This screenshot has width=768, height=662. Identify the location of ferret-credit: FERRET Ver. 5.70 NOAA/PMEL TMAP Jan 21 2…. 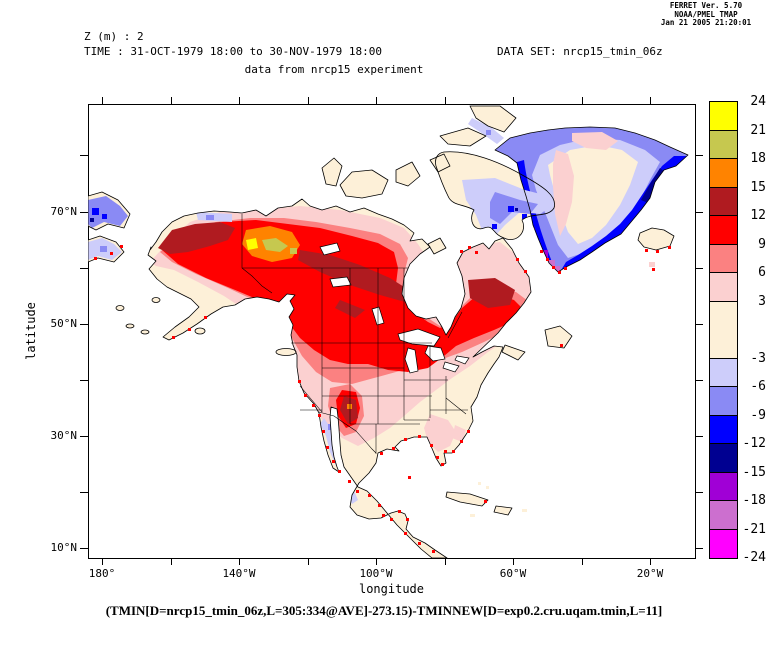
(706, 14).